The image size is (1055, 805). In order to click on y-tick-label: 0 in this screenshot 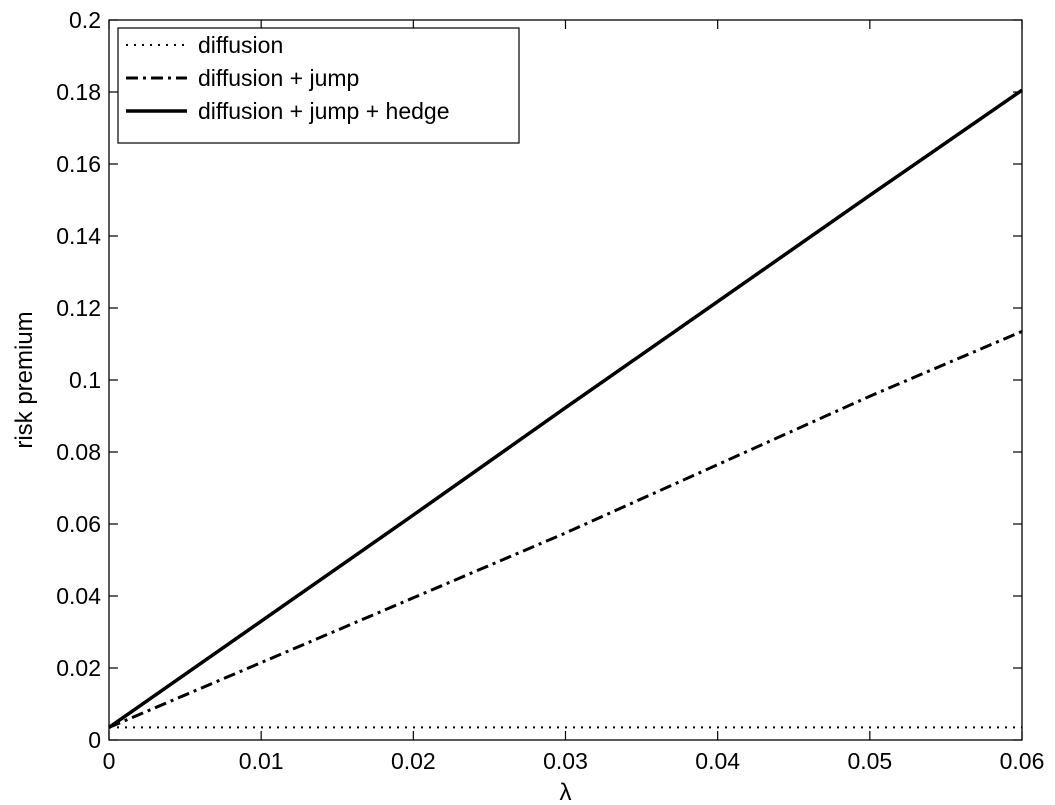, I will do `click(94, 740)`.